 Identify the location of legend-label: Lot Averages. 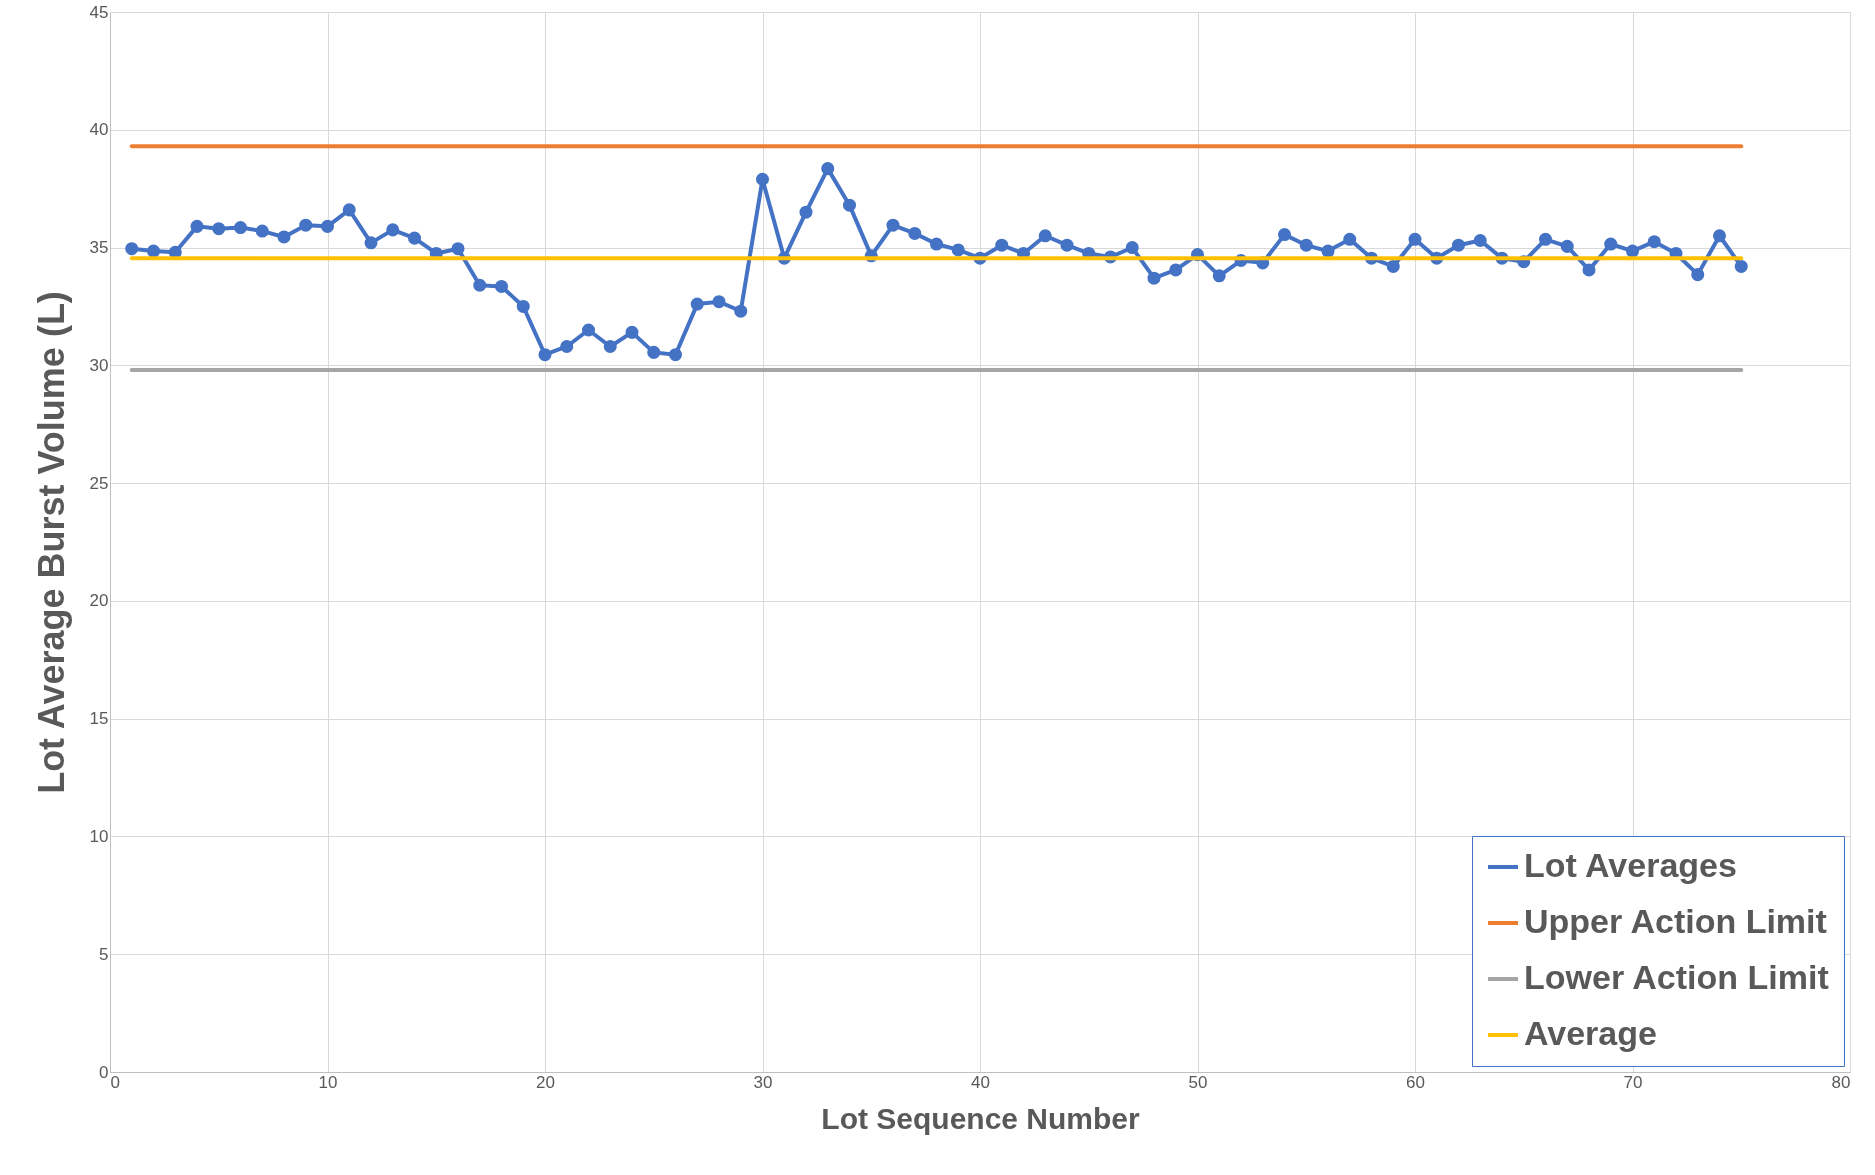
(1630, 865).